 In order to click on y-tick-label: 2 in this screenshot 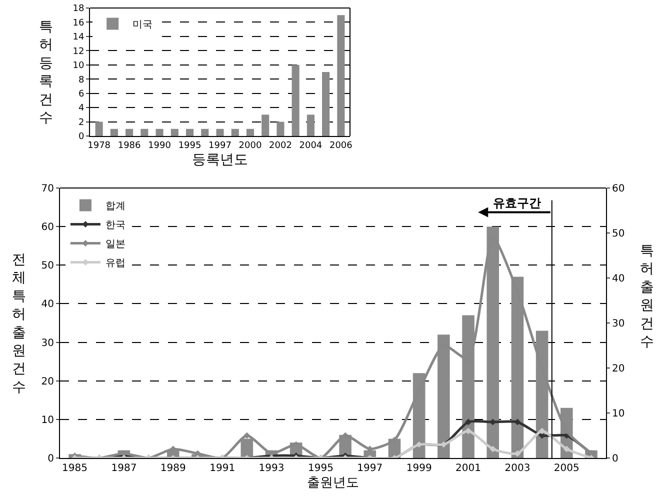, I will do `click(81, 123)`.